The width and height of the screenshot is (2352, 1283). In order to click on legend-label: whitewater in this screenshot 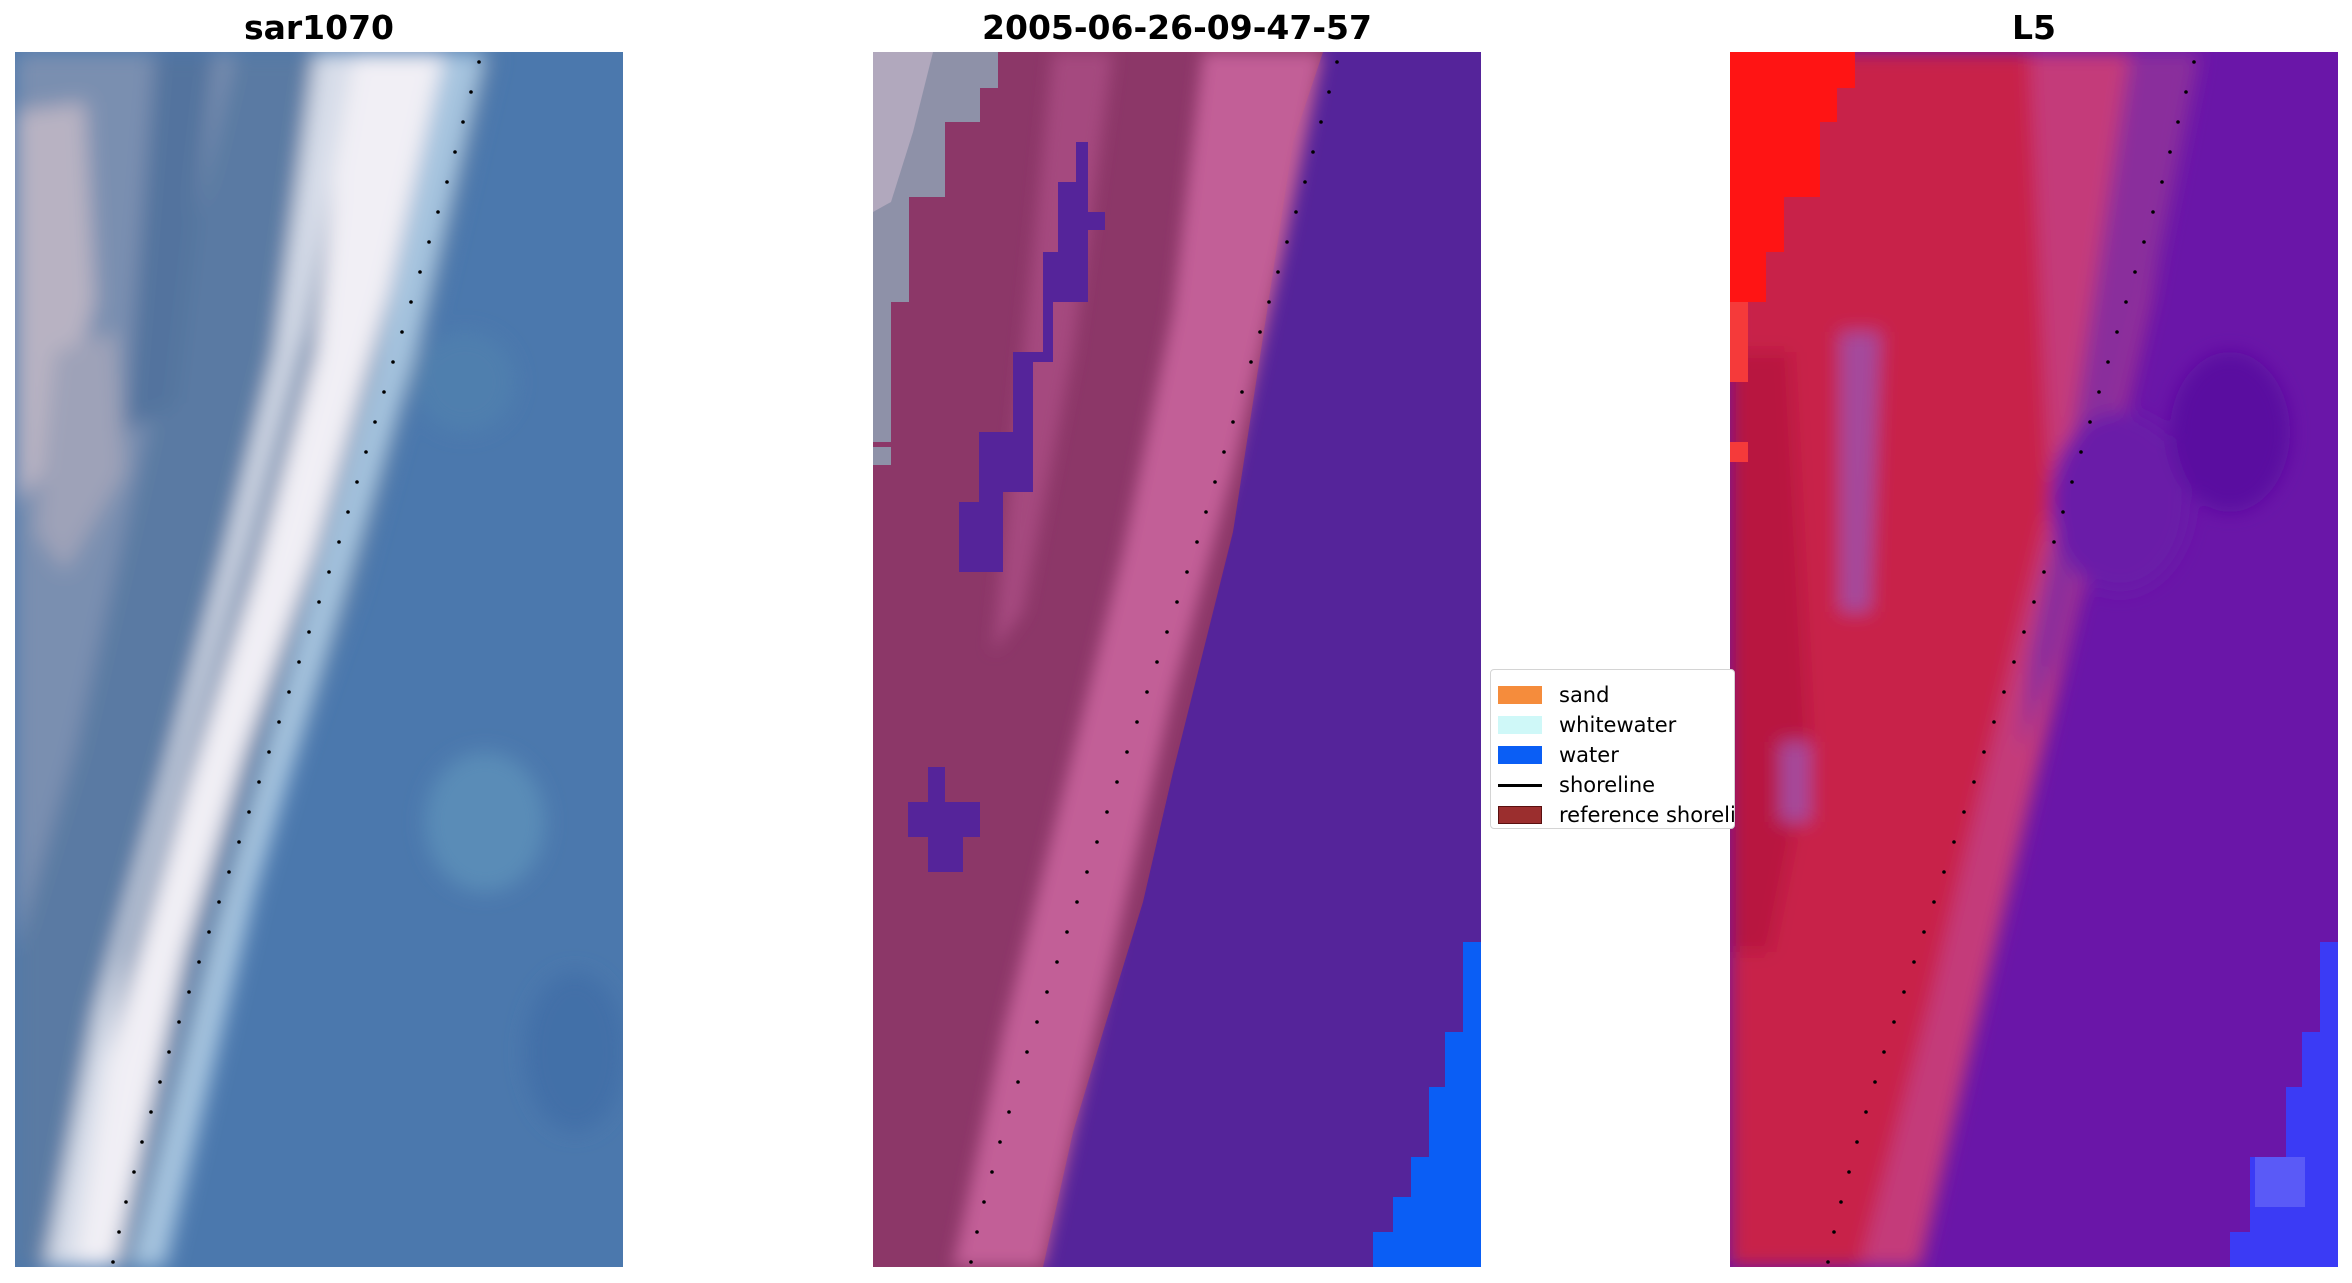, I will do `click(1618, 725)`.